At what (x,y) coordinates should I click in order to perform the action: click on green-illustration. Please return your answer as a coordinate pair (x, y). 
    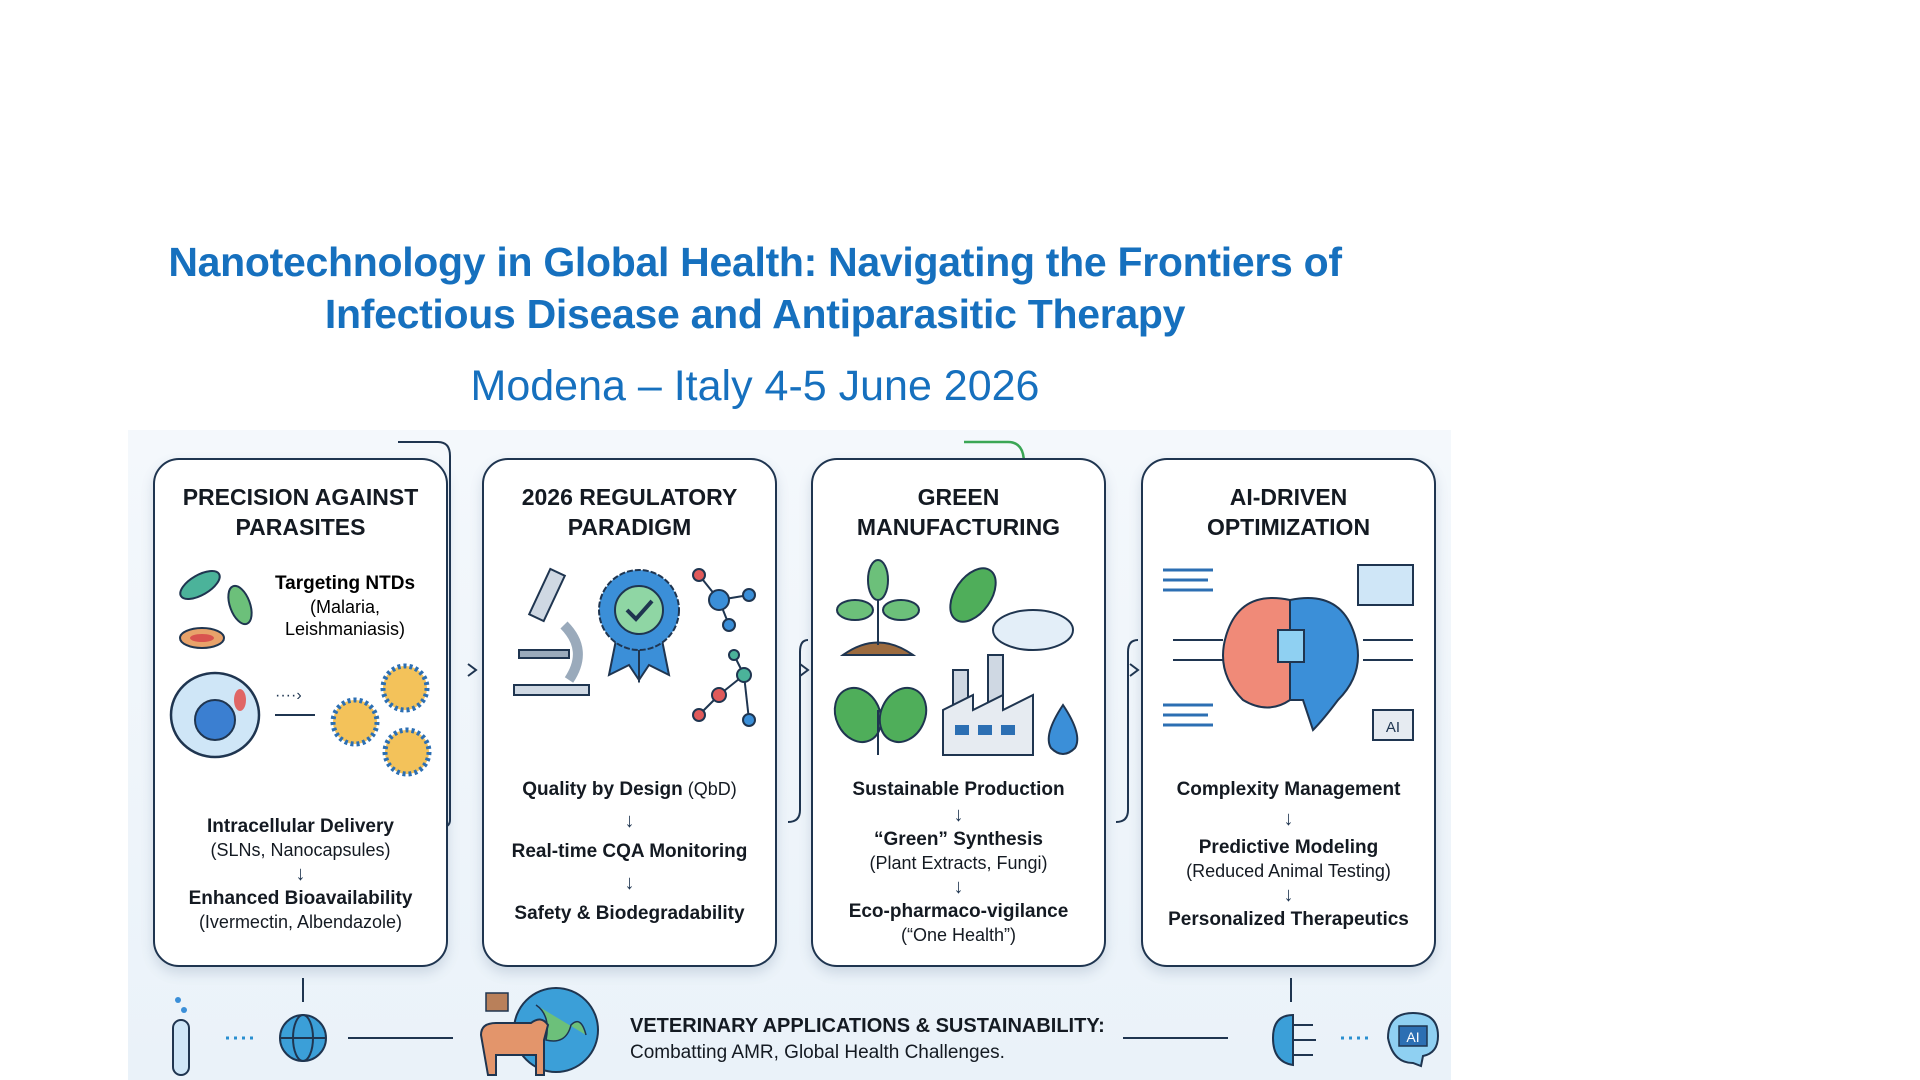
    Looking at the image, I should click on (958, 659).